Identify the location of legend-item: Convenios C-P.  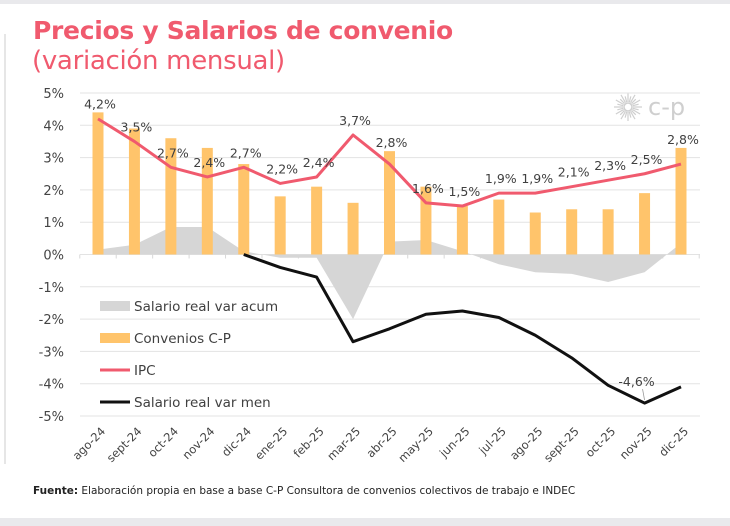
(165, 339).